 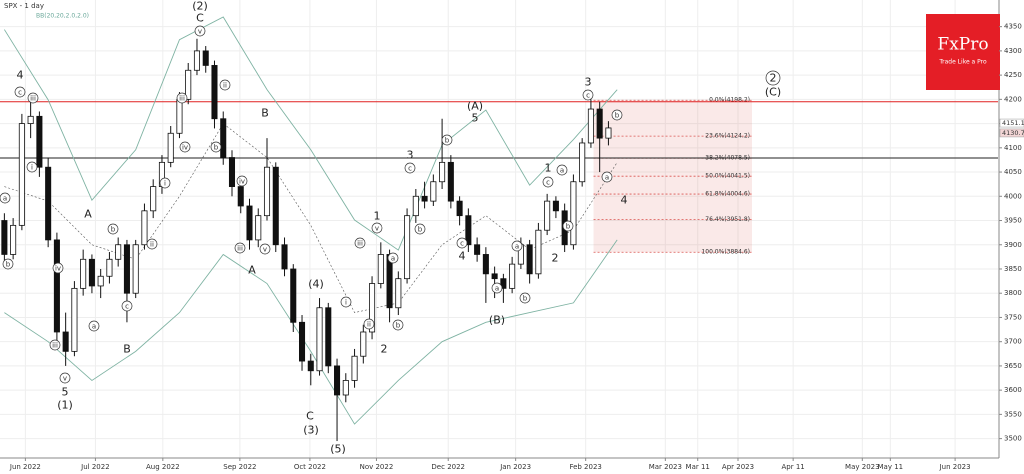 What do you see at coordinates (862, 467) in the screenshot?
I see `x-tick-label: May 2023` at bounding box center [862, 467].